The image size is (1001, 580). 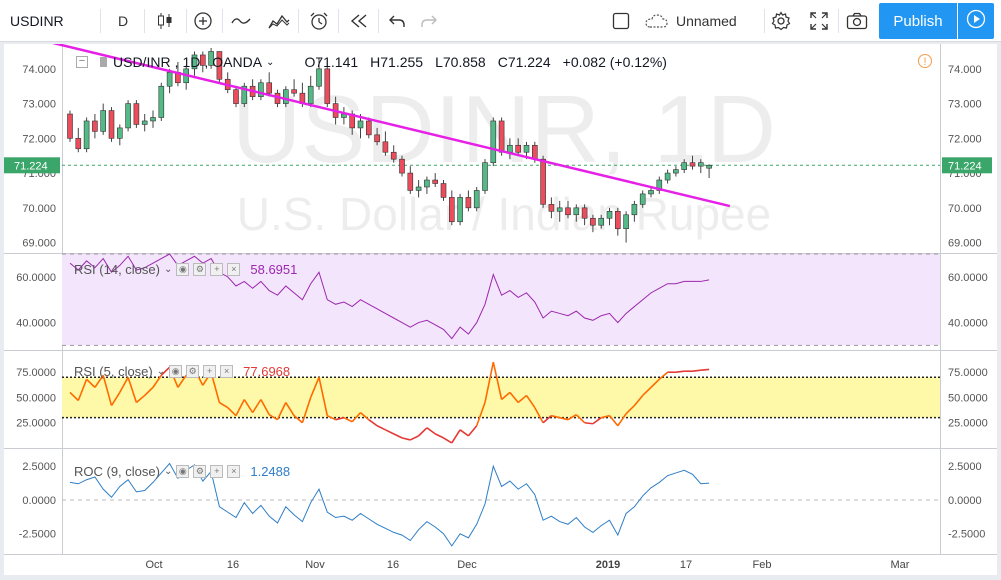 I want to click on expand-icon, so click(x=819, y=21).